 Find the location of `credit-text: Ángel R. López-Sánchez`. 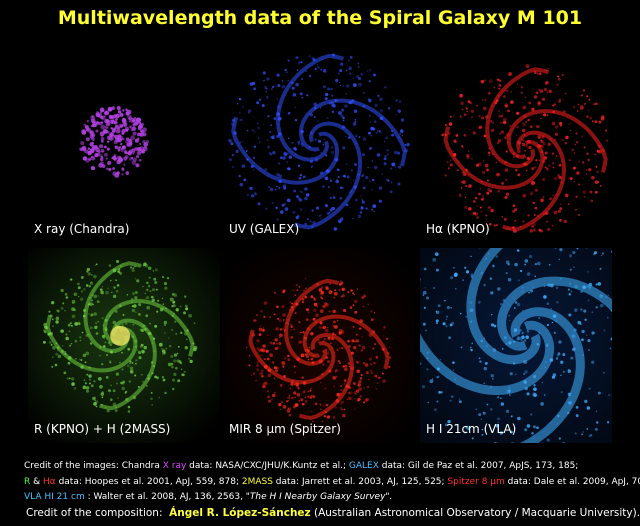

credit-text: Ángel R. López-Sánchez is located at coordinates (239, 512).